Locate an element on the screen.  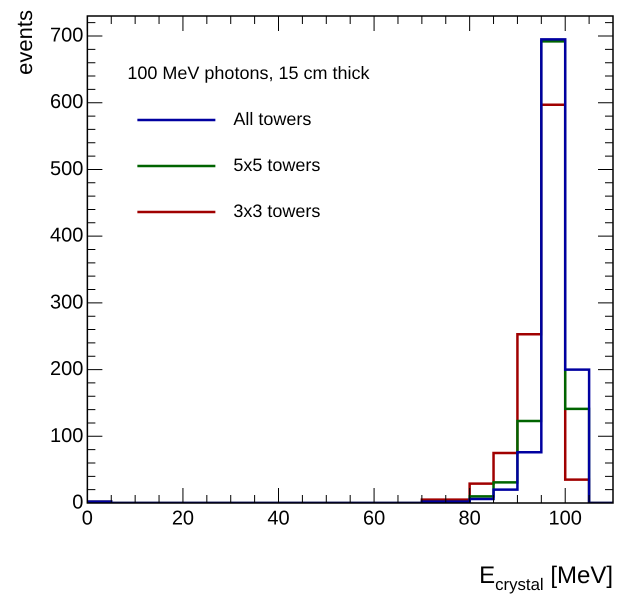
y-tick-label: 0 is located at coordinates (78, 503).